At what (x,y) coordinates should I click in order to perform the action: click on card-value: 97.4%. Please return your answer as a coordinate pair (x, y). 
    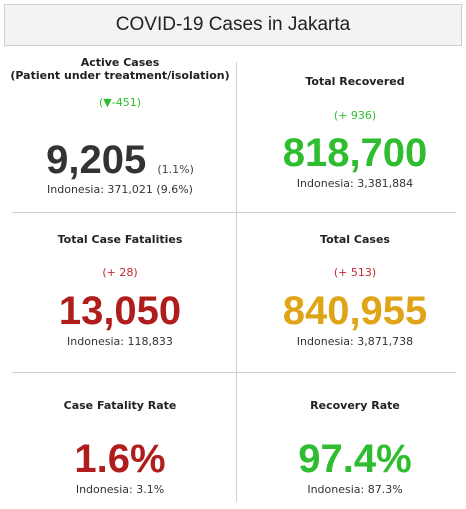
    Looking at the image, I should click on (355, 459).